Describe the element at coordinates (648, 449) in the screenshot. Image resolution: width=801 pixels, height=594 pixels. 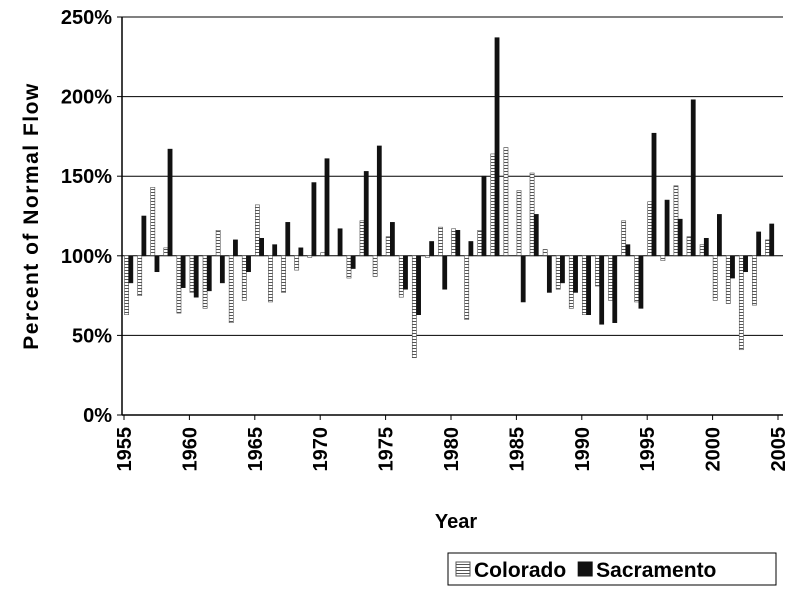
I see `x-tick-label: 1995` at that location.